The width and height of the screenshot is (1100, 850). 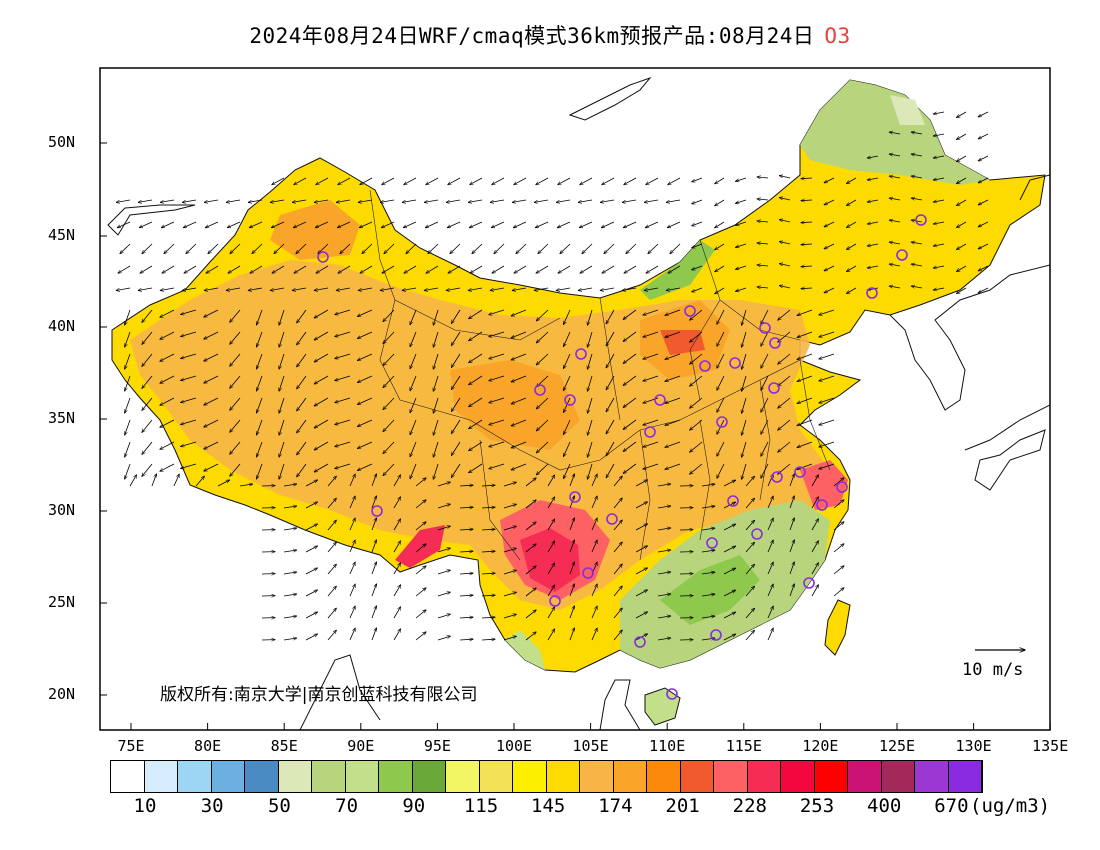 What do you see at coordinates (837, 36) in the screenshot?
I see `species-label: O3` at bounding box center [837, 36].